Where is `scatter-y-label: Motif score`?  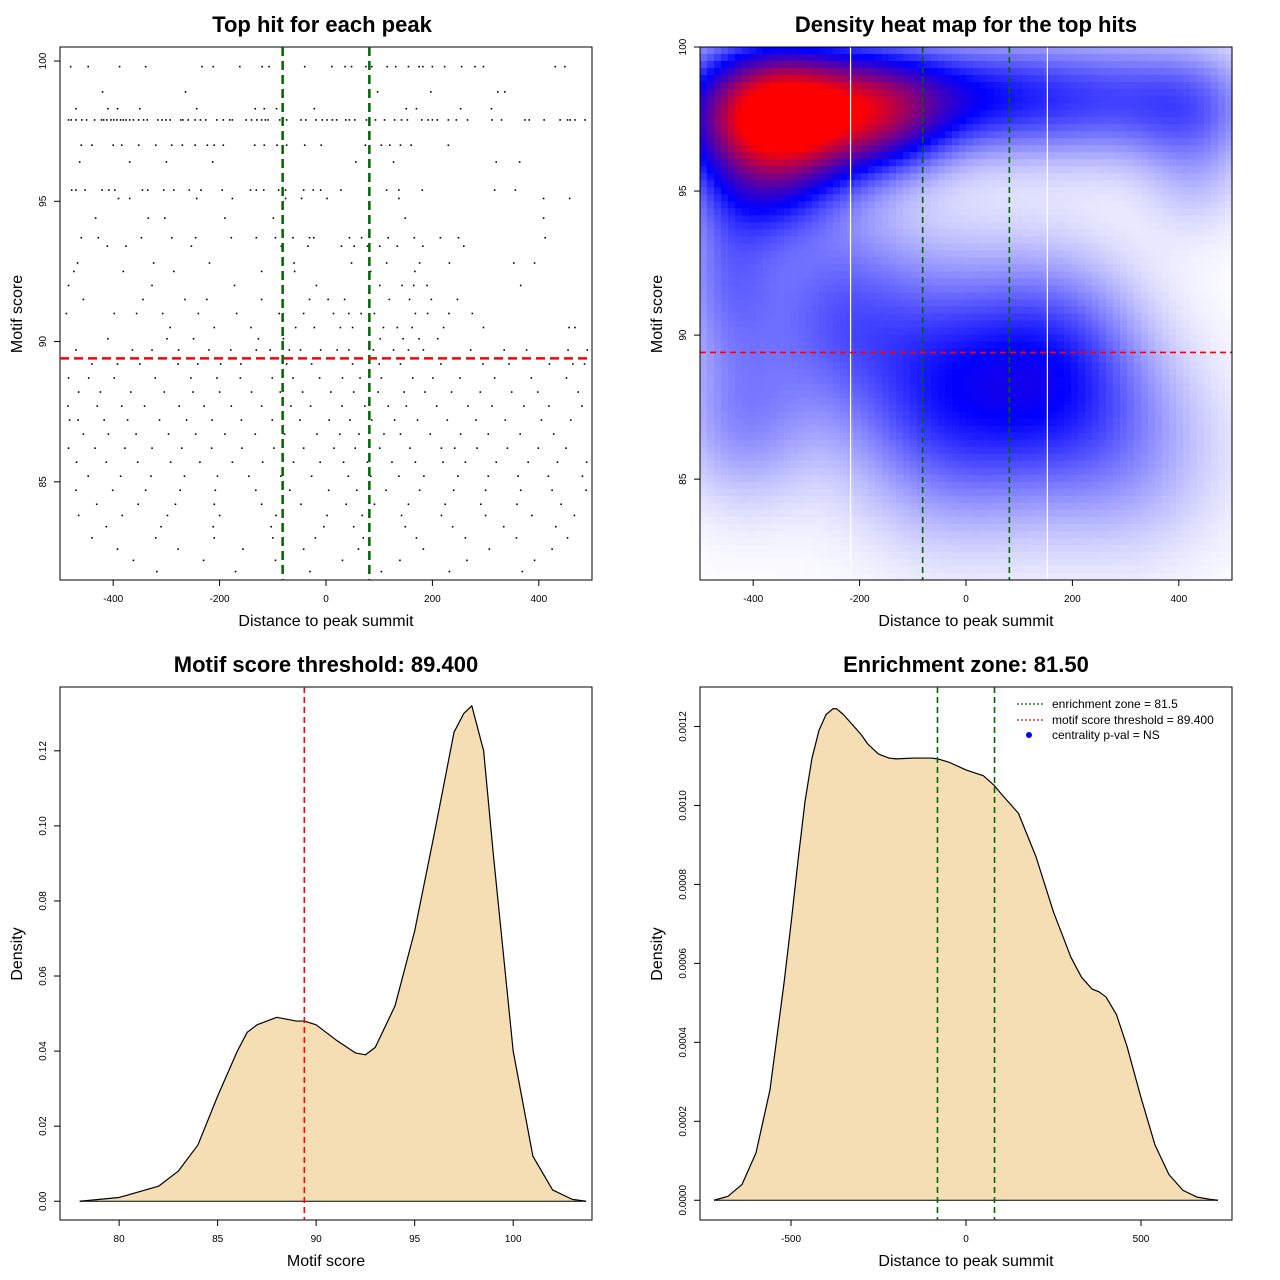
scatter-y-label: Motif score is located at coordinates (17, 314).